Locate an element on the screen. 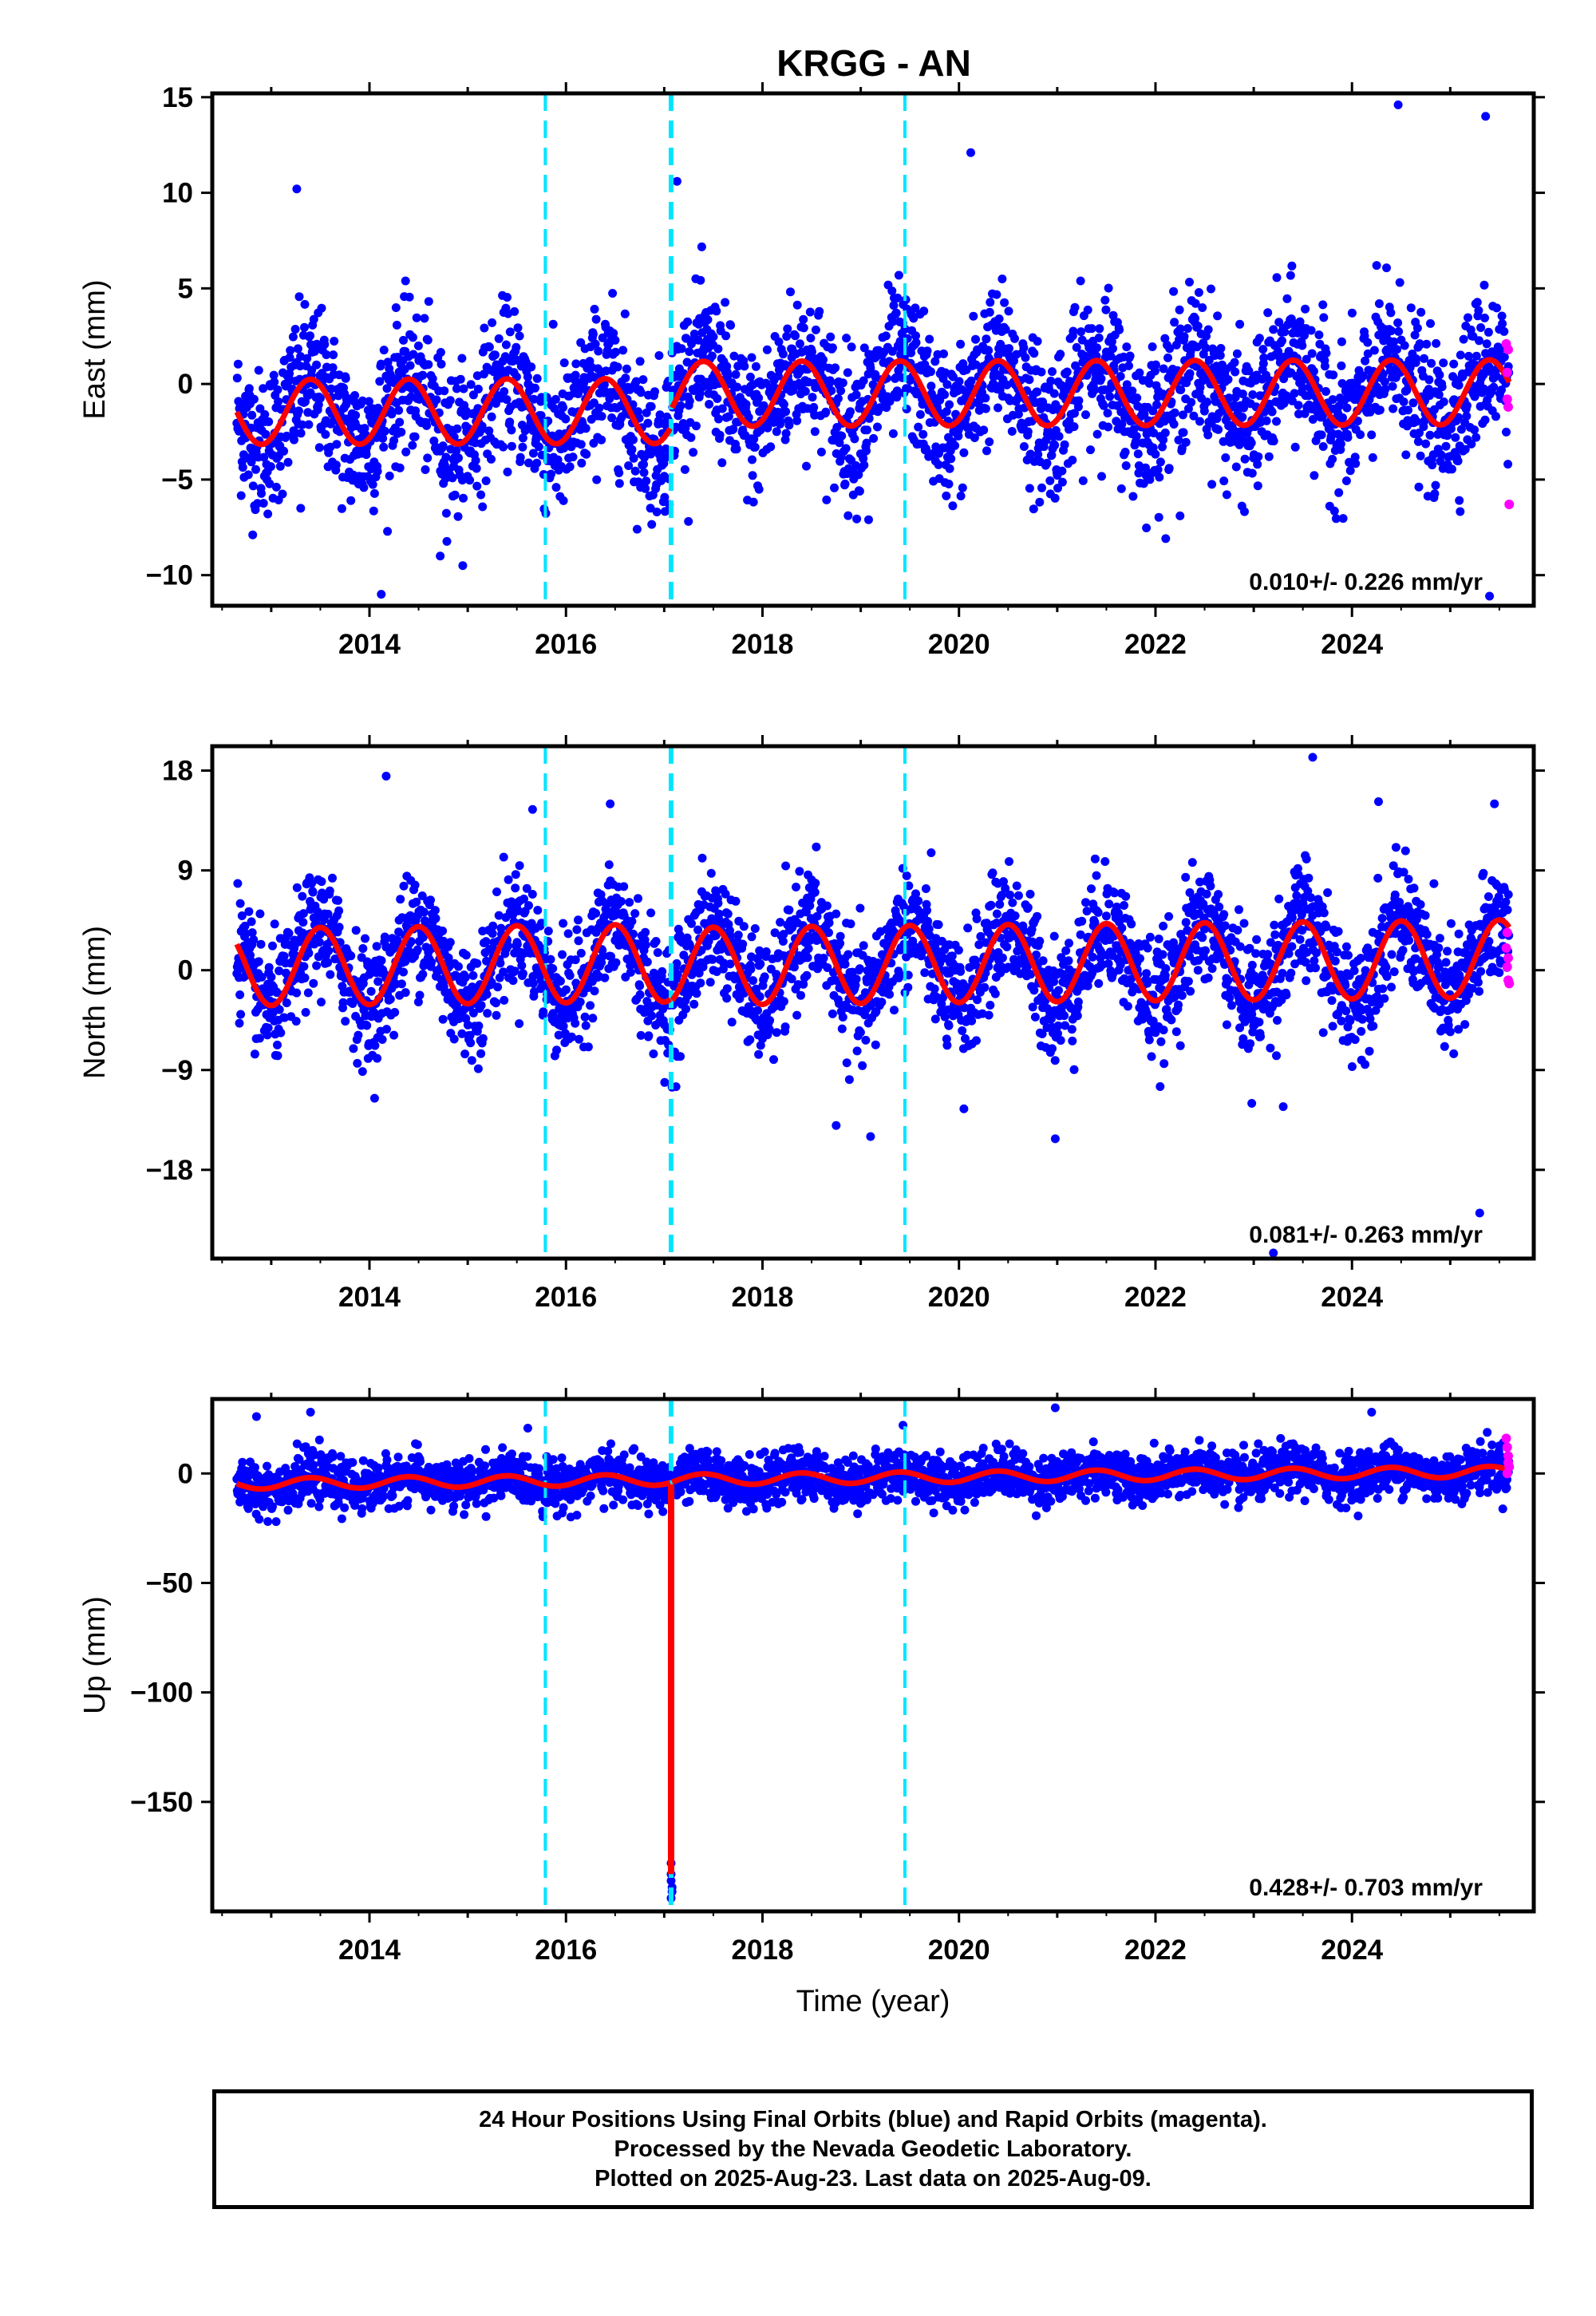 Image resolution: width=1596 pixels, height=2316 pixels. y-tick-label: −5 is located at coordinates (177, 480).